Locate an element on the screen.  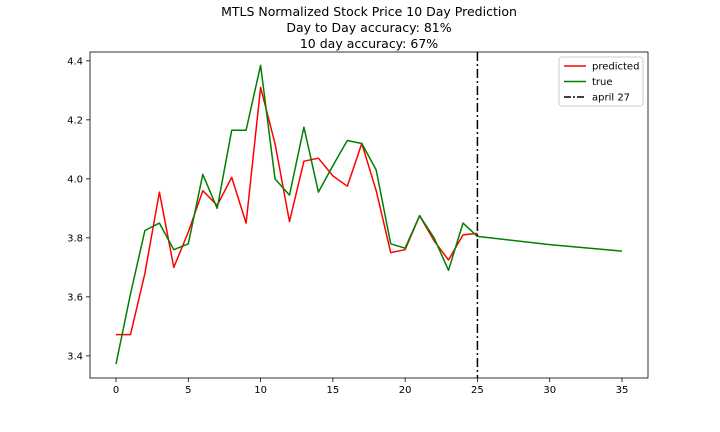
y-tick-label: 3.4 is located at coordinates (75, 356).